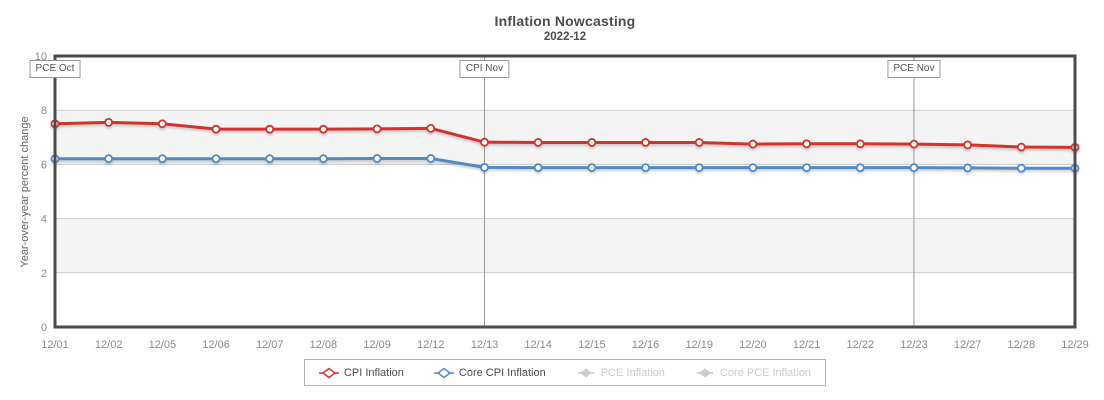 The image size is (1104, 400). What do you see at coordinates (807, 345) in the screenshot?
I see `x-tick-label: 12/21` at bounding box center [807, 345].